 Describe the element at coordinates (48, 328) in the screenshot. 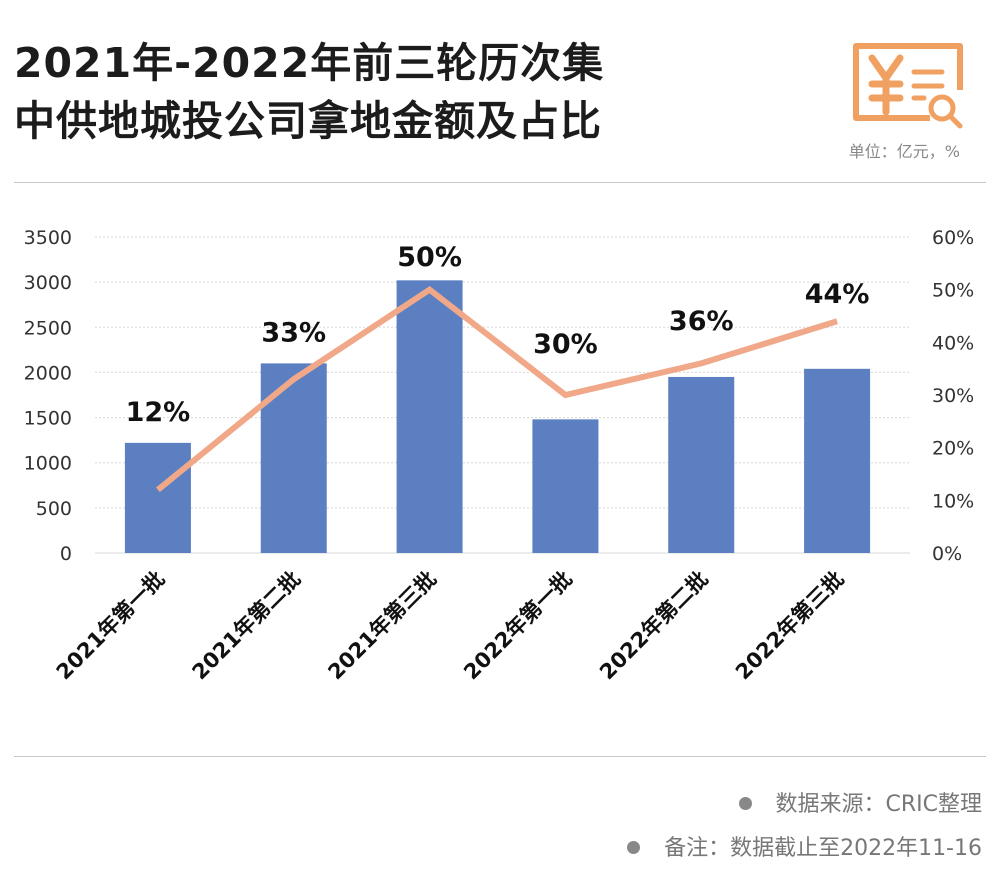

I see `y-tick-label: 2500` at that location.